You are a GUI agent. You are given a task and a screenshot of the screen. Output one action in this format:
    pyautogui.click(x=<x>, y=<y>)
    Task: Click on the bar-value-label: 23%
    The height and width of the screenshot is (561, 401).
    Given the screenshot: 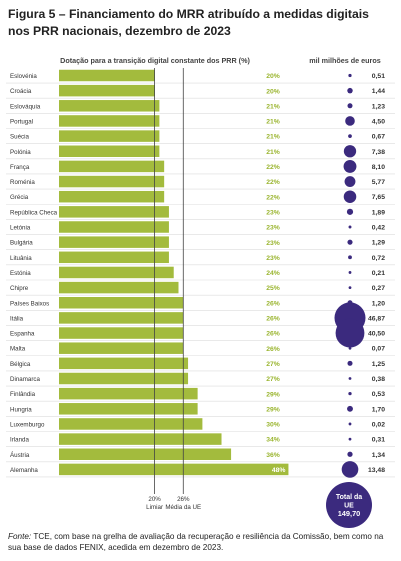 What is the action you would take?
    pyautogui.click(x=273, y=243)
    